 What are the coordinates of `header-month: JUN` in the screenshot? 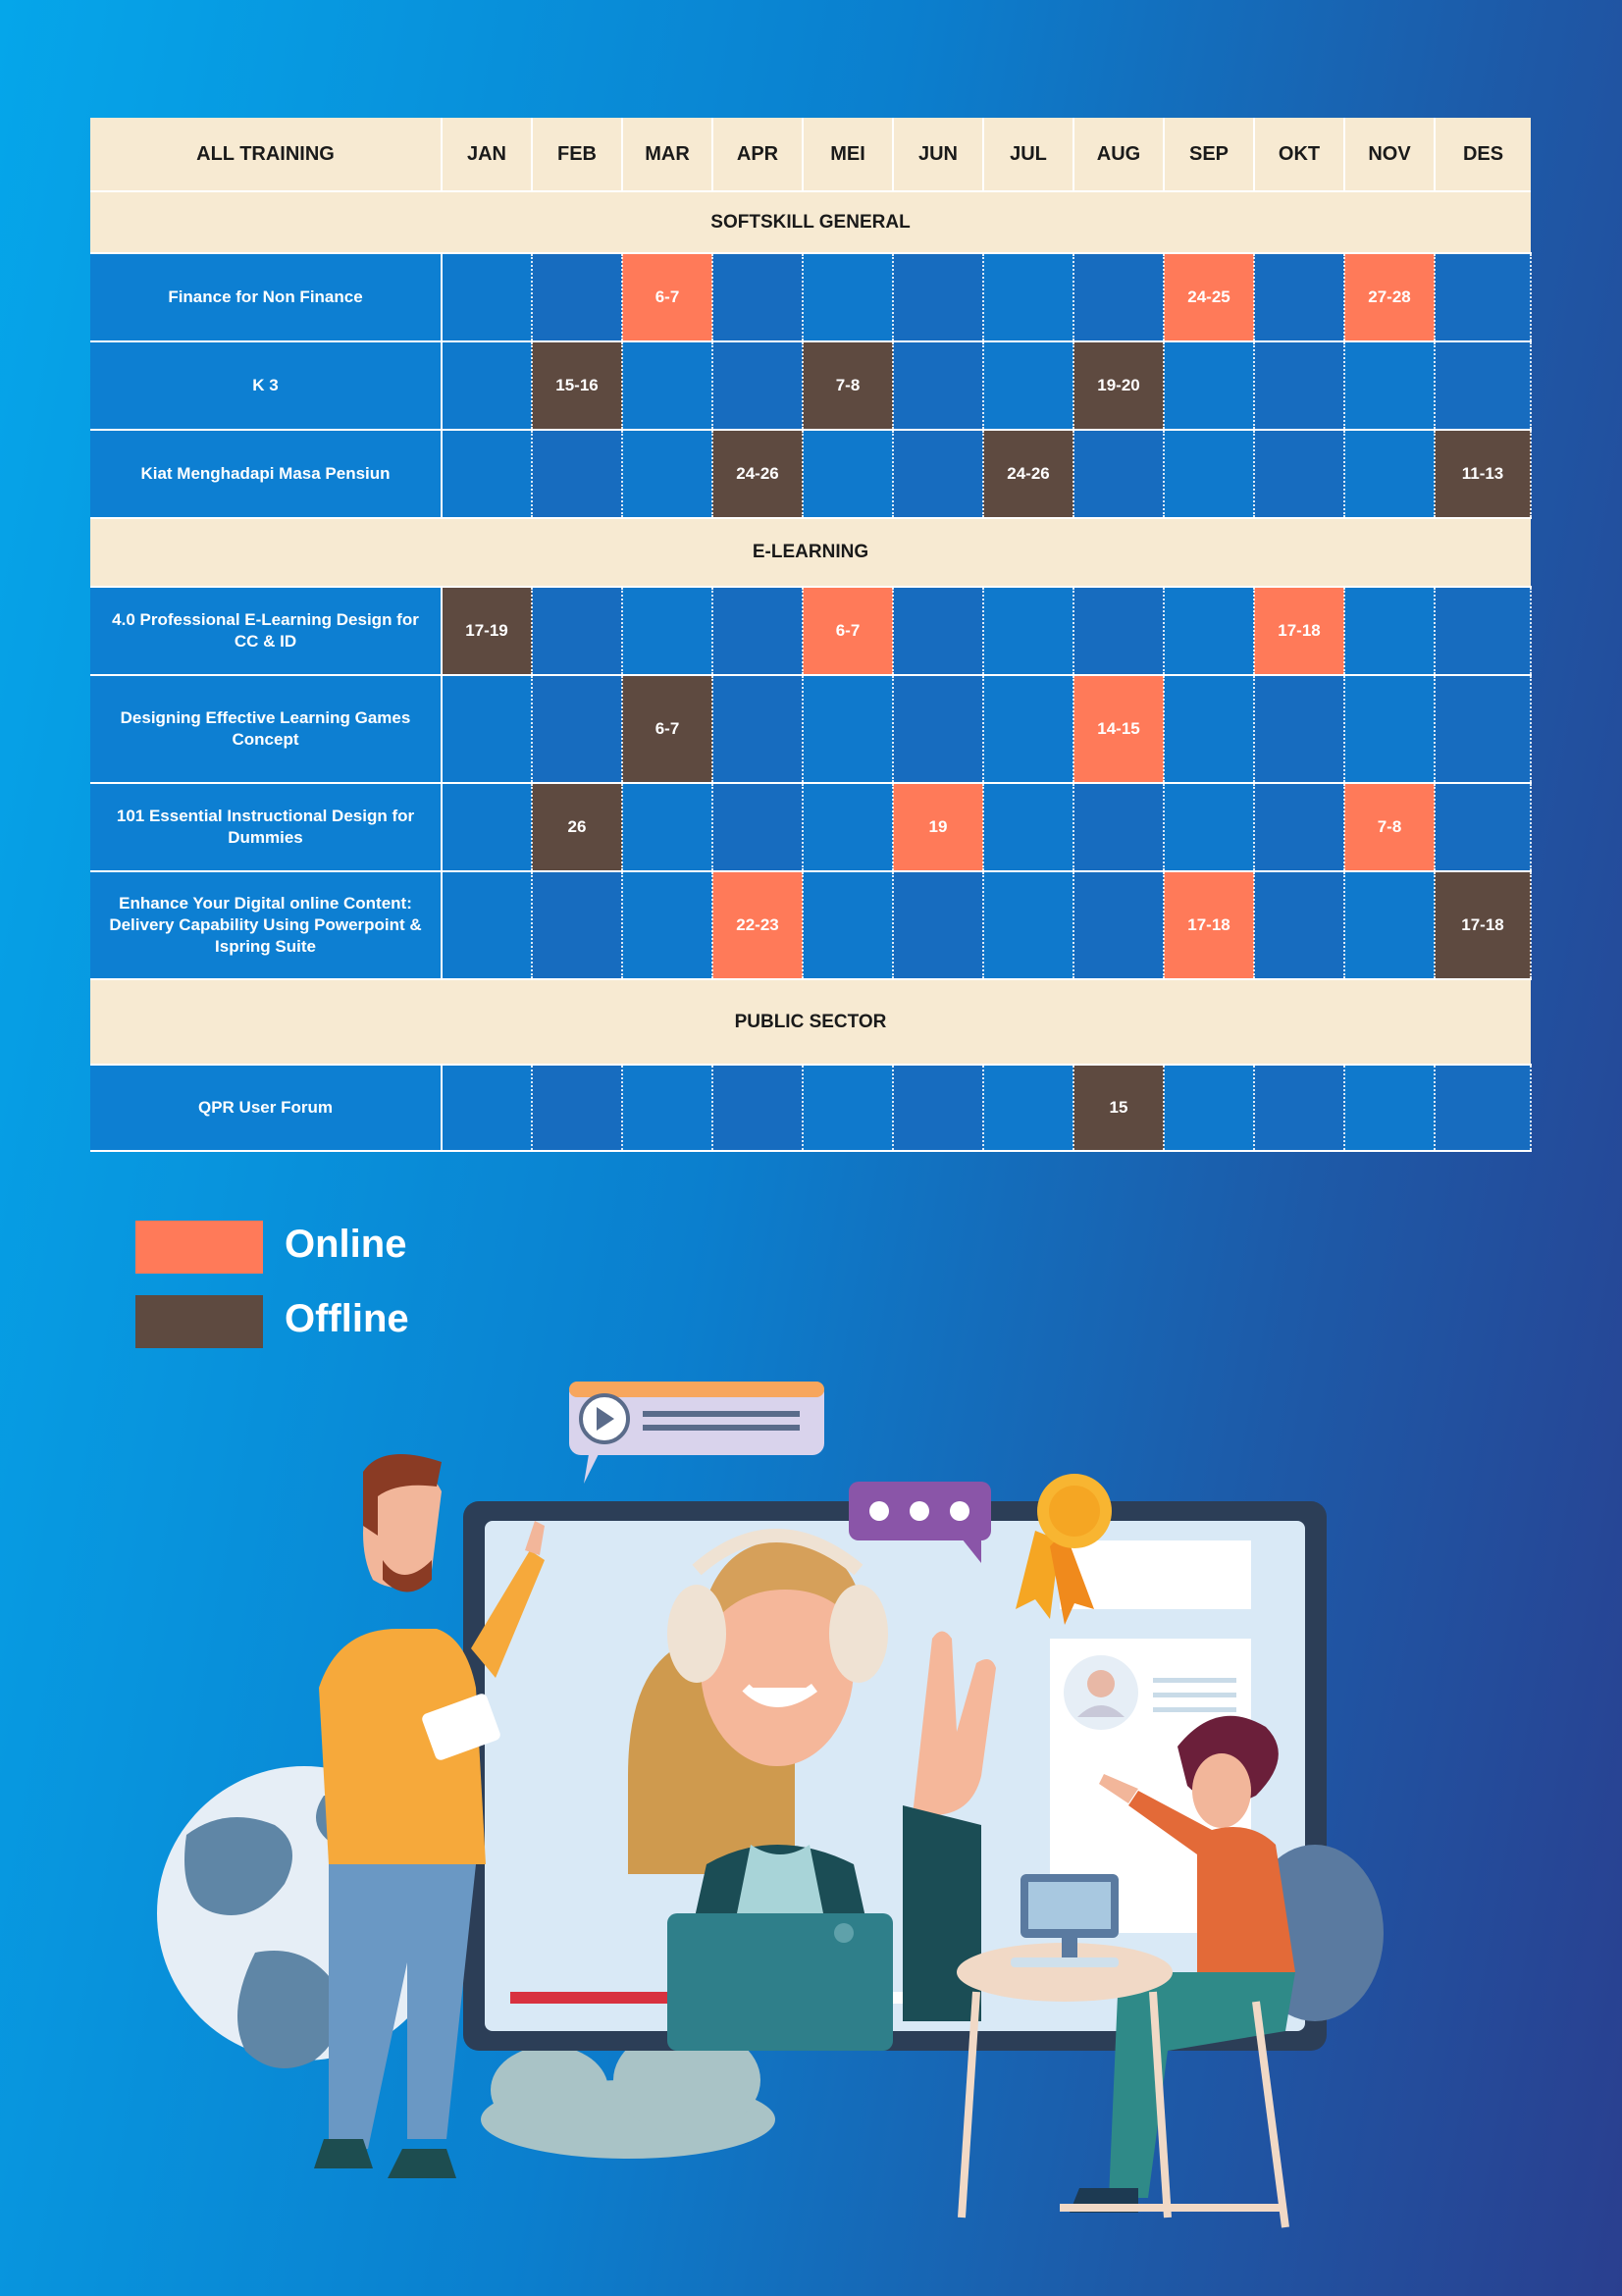 It's located at (938, 154).